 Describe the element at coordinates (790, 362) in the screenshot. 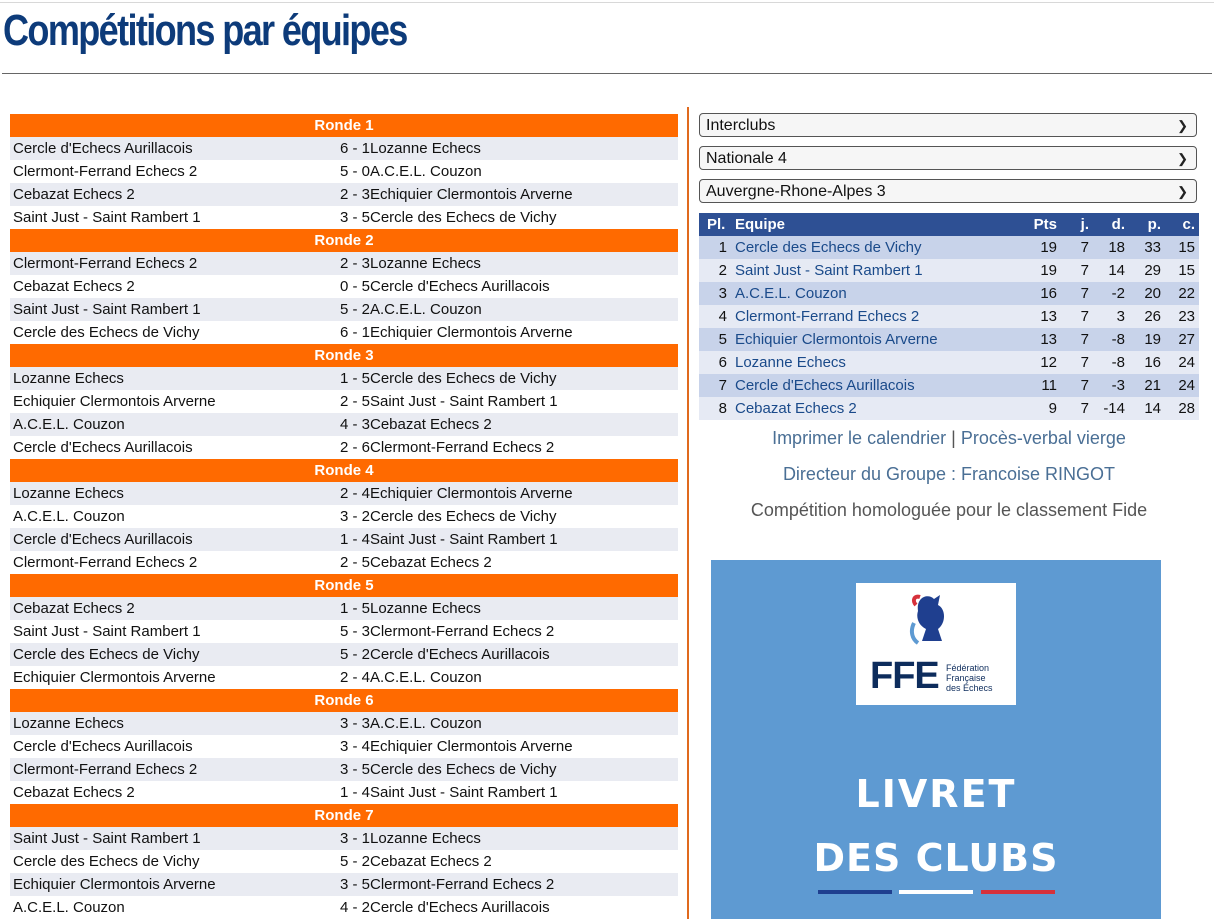

I see `team-link: Lozanne Echecs` at that location.